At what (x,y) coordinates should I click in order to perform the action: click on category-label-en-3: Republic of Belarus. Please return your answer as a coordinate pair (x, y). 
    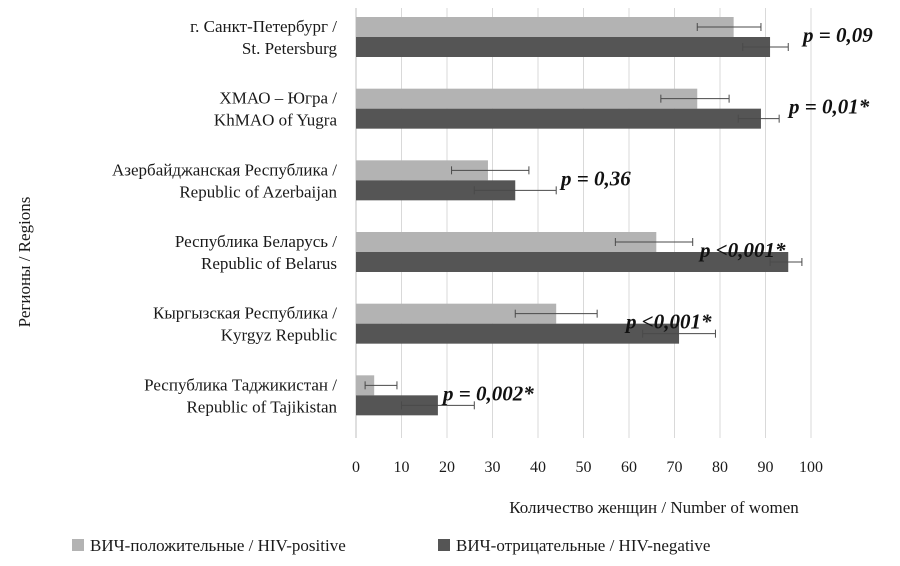
    Looking at the image, I should click on (269, 263).